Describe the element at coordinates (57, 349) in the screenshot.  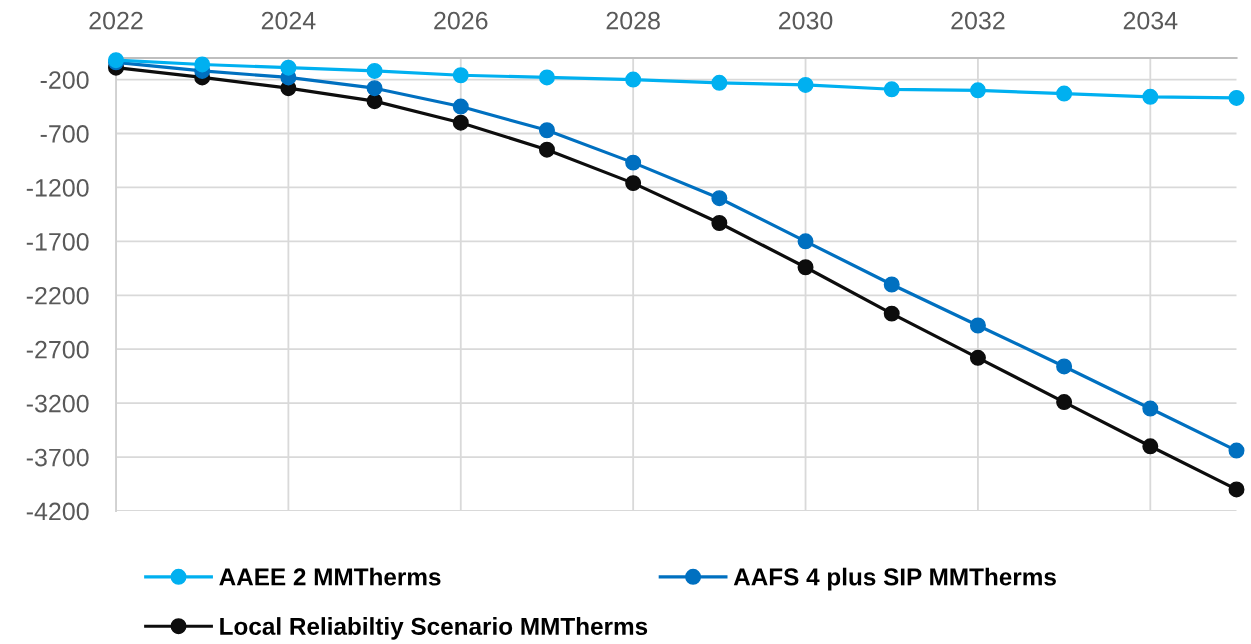
I see `y-tick-label: -2700` at that location.